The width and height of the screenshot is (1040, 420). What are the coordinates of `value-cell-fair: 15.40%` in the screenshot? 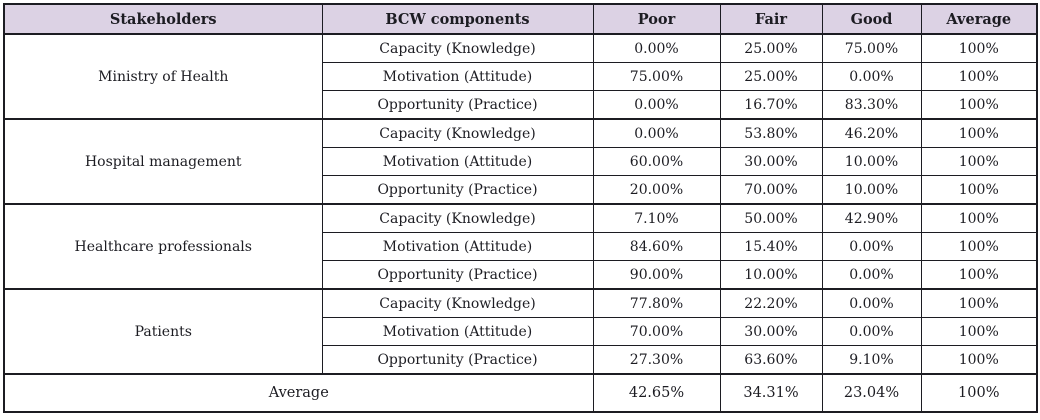 It's located at (771, 246).